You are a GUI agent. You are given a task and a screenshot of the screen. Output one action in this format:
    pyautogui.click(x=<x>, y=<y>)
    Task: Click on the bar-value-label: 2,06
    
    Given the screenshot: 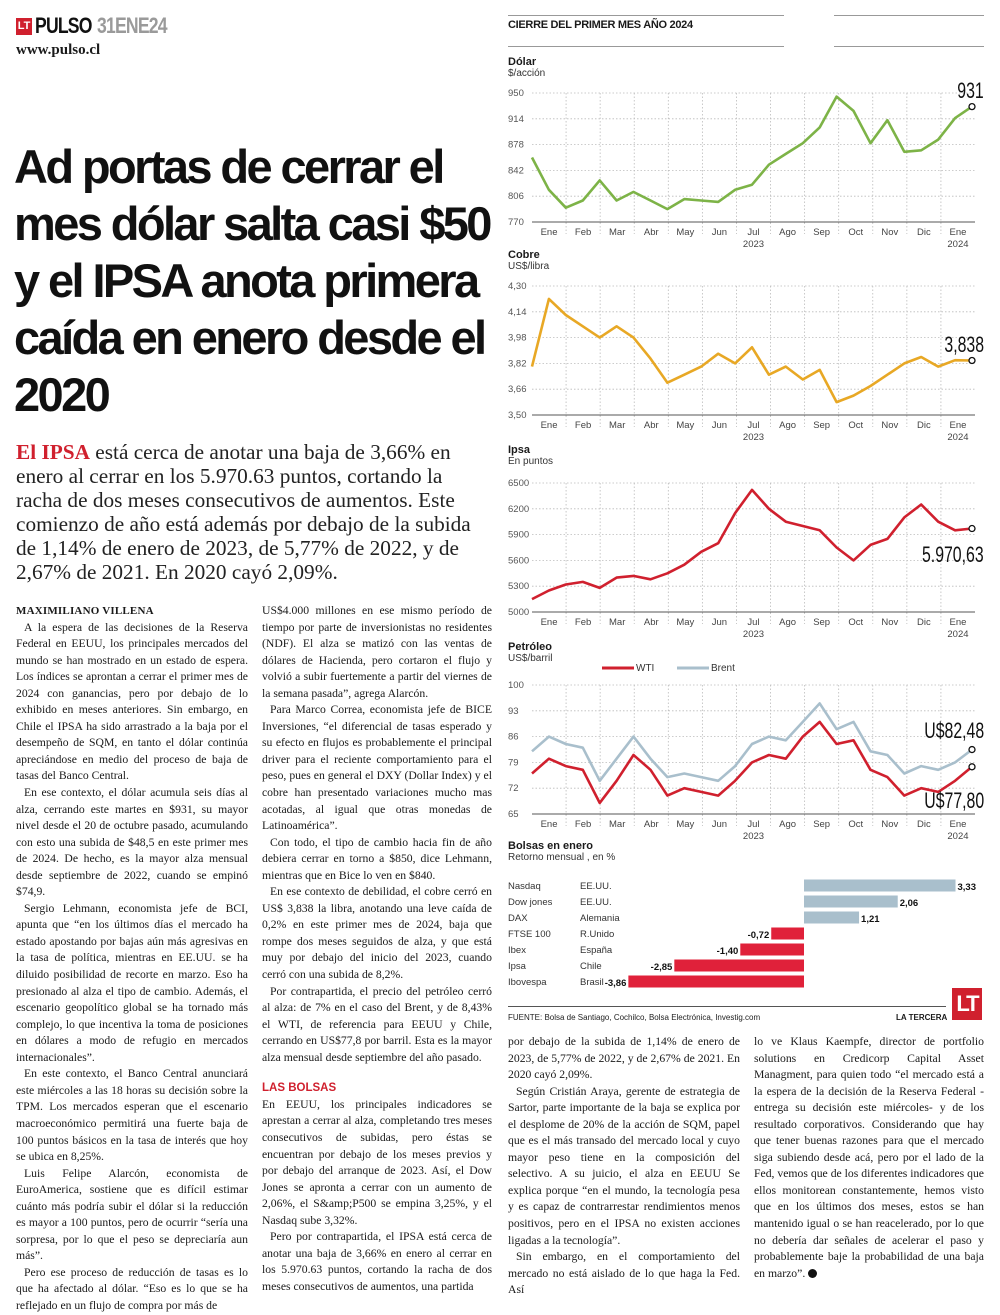 What is the action you would take?
    pyautogui.click(x=909, y=903)
    